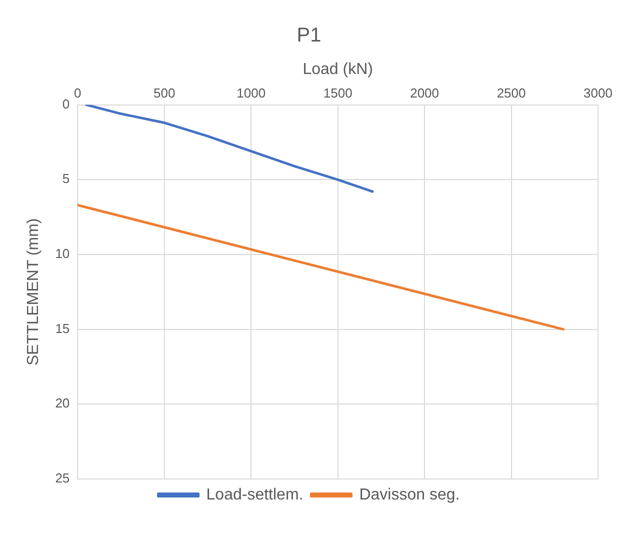 This screenshot has width=628, height=533. I want to click on x-tick-label: 2000, so click(425, 93).